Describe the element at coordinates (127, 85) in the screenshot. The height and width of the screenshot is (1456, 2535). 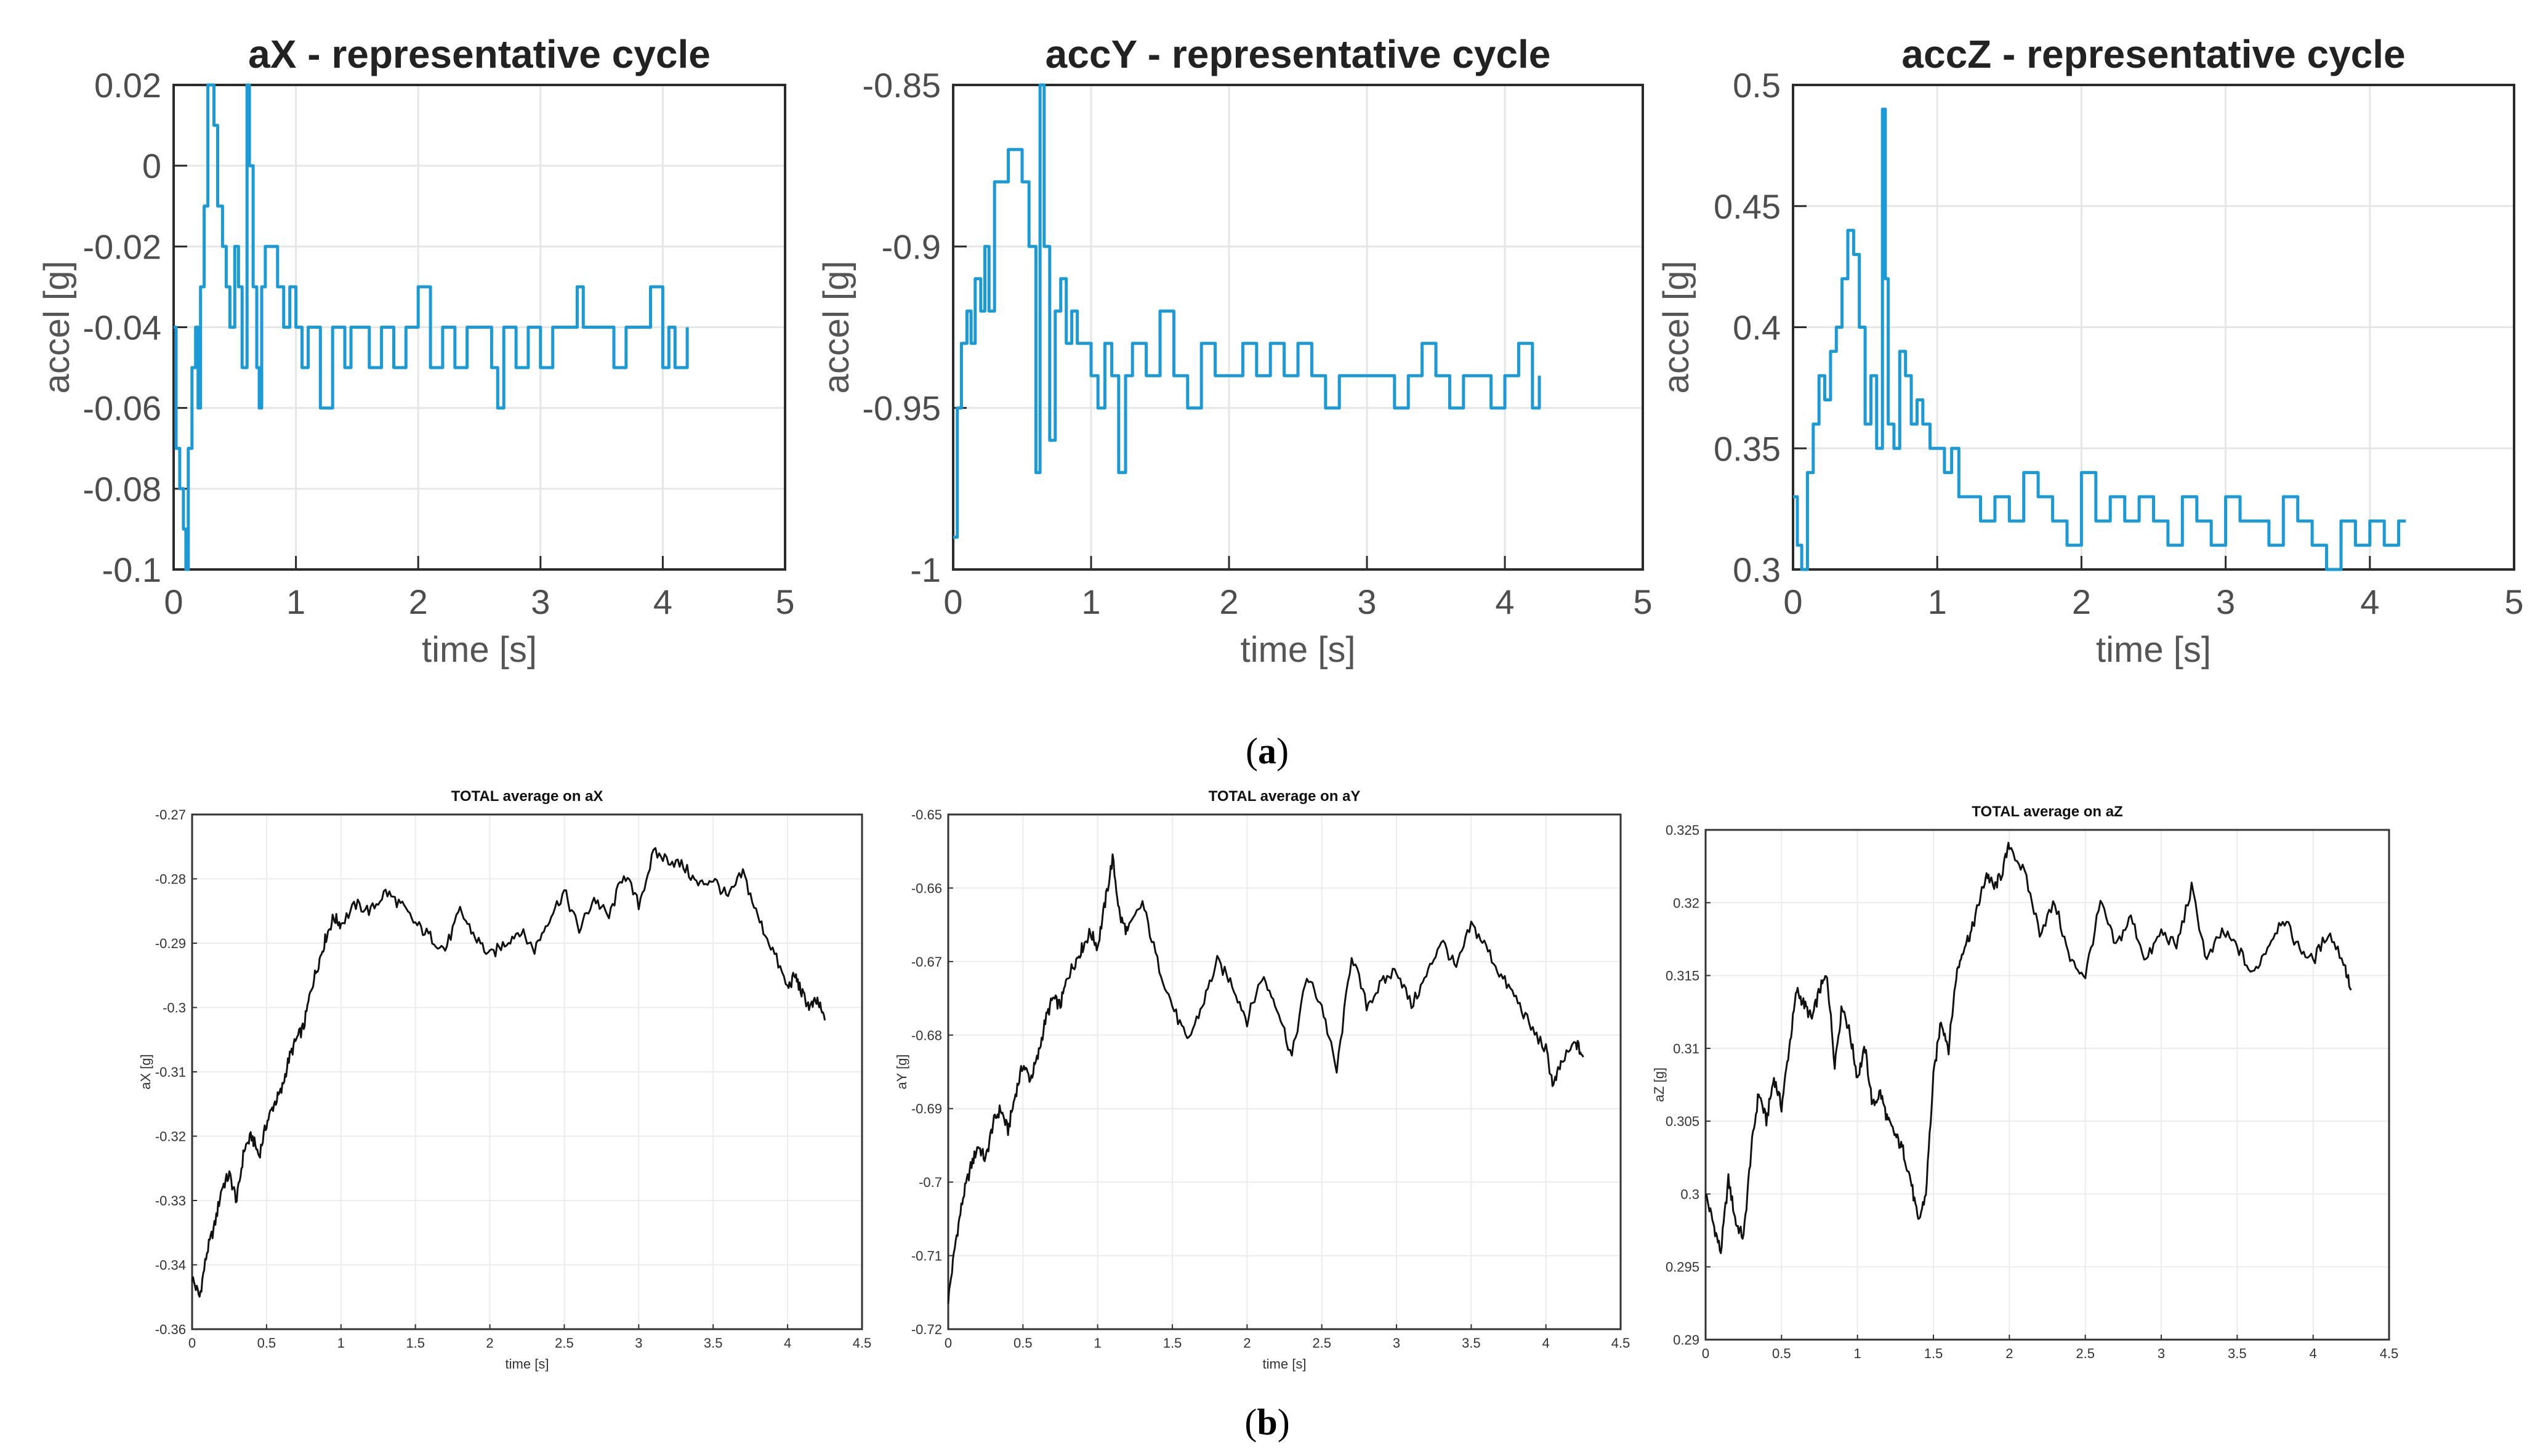
I see `y-tick-label: 0.02` at that location.